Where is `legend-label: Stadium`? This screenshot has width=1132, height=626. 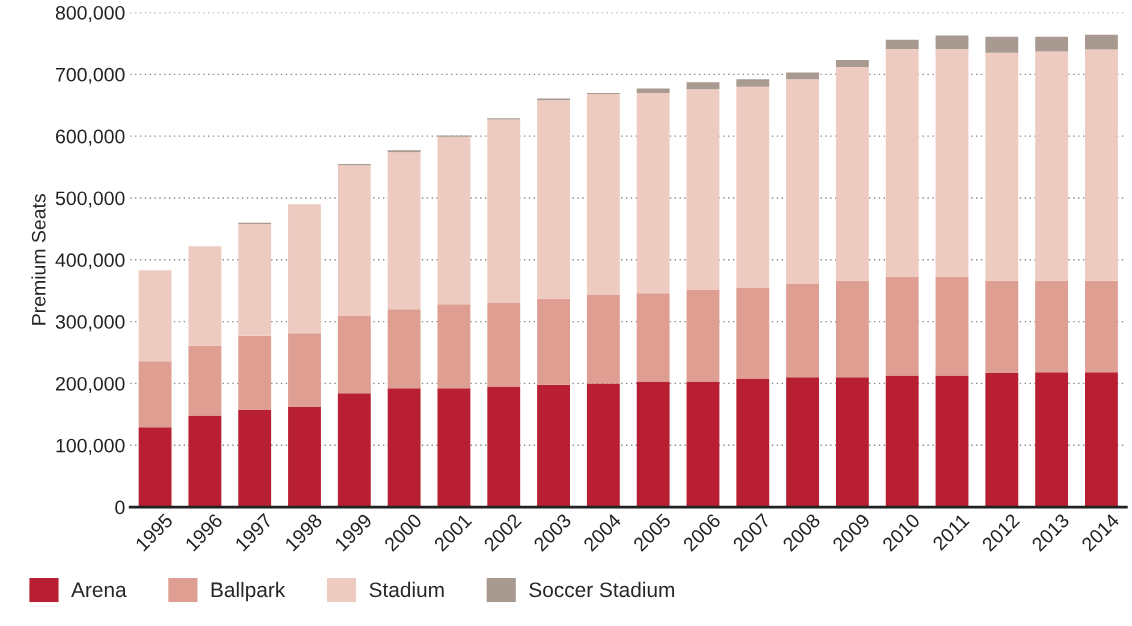 legend-label: Stadium is located at coordinates (406, 589).